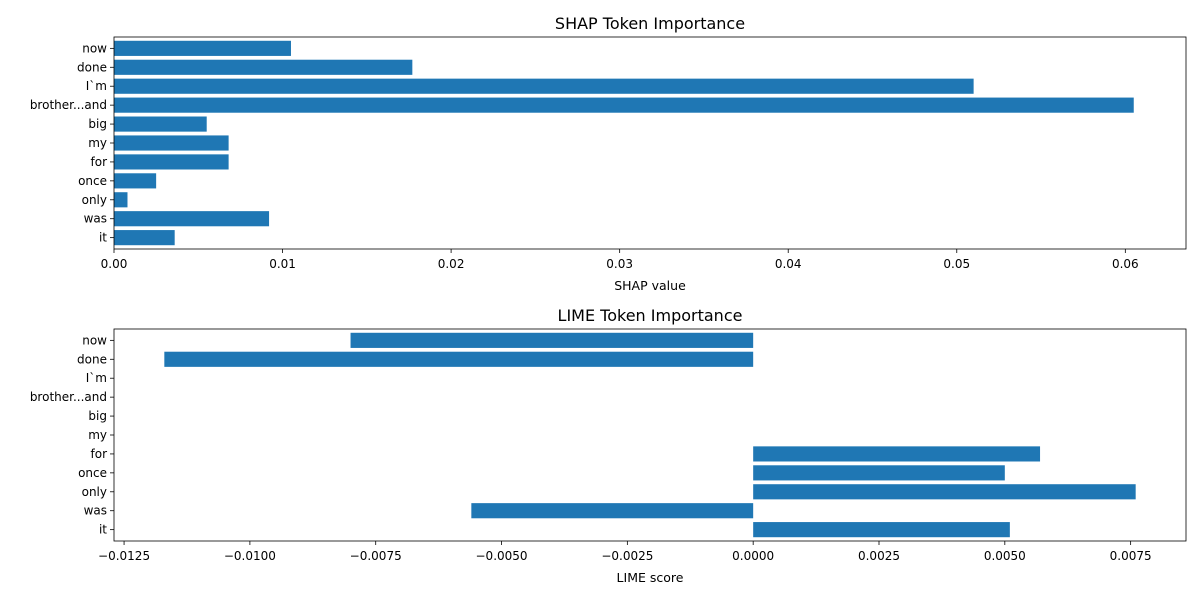 The image size is (1200, 600). I want to click on shap-y-tick-label: my, so click(97, 143).